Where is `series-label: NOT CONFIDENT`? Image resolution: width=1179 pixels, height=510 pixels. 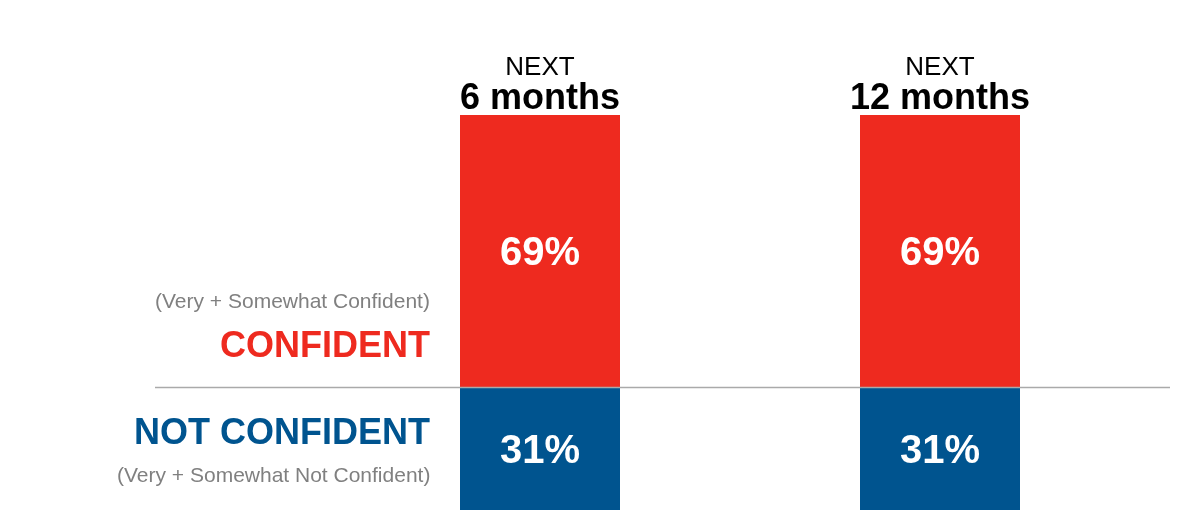
series-label: NOT CONFIDENT is located at coordinates (282, 431).